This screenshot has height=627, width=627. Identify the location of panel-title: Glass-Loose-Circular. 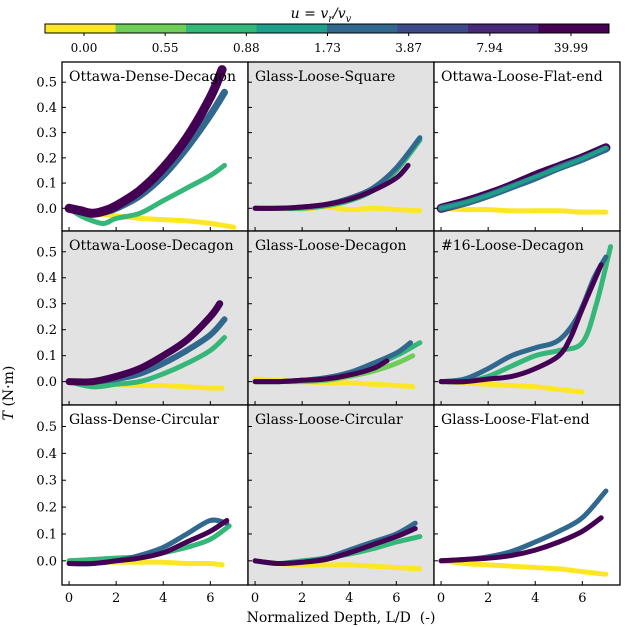
(329, 420).